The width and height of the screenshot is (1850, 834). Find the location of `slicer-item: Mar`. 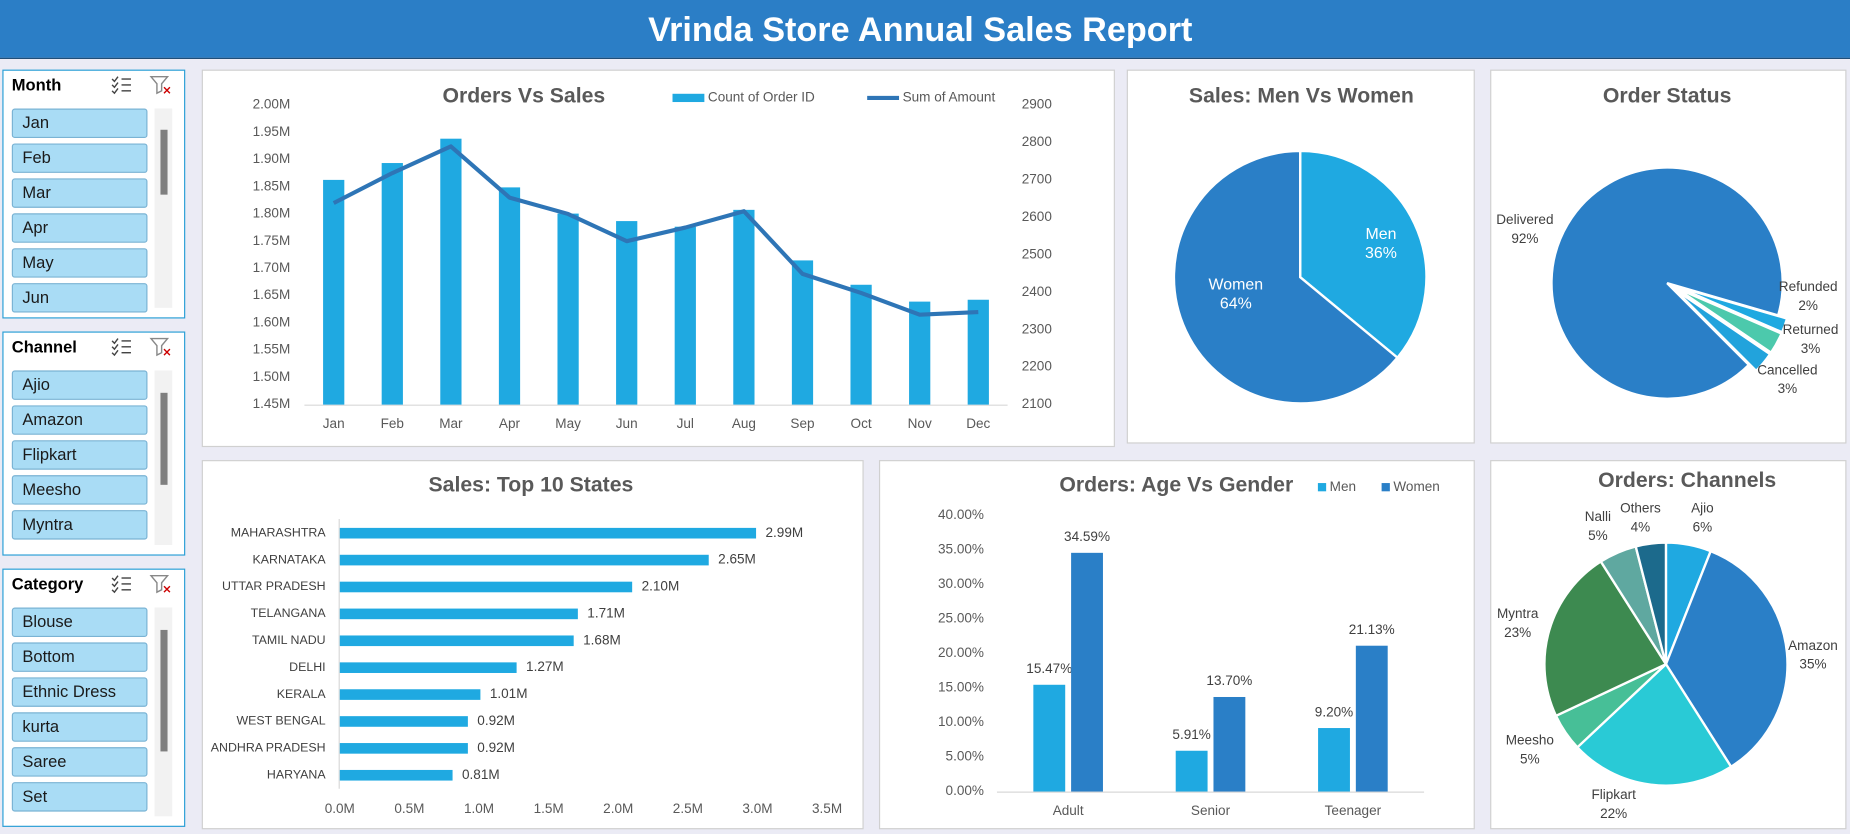

slicer-item: Mar is located at coordinates (79, 193).